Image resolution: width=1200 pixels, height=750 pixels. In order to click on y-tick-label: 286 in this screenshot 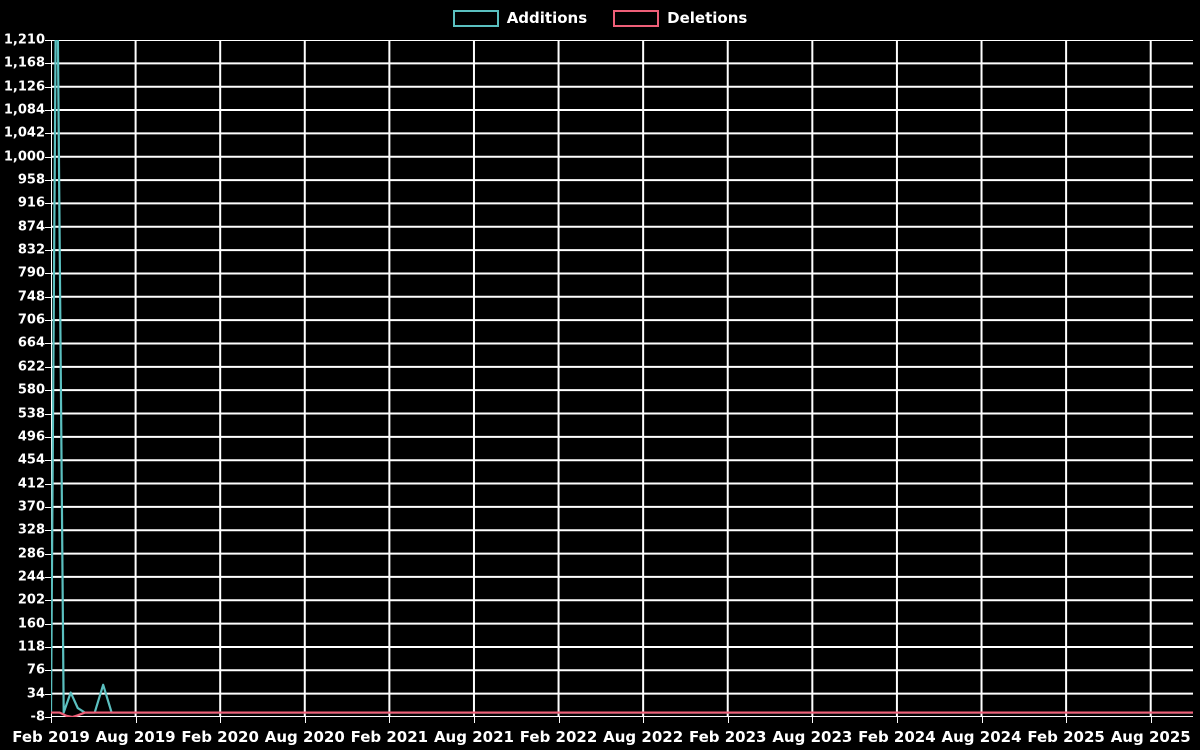, I will do `click(31, 554)`.